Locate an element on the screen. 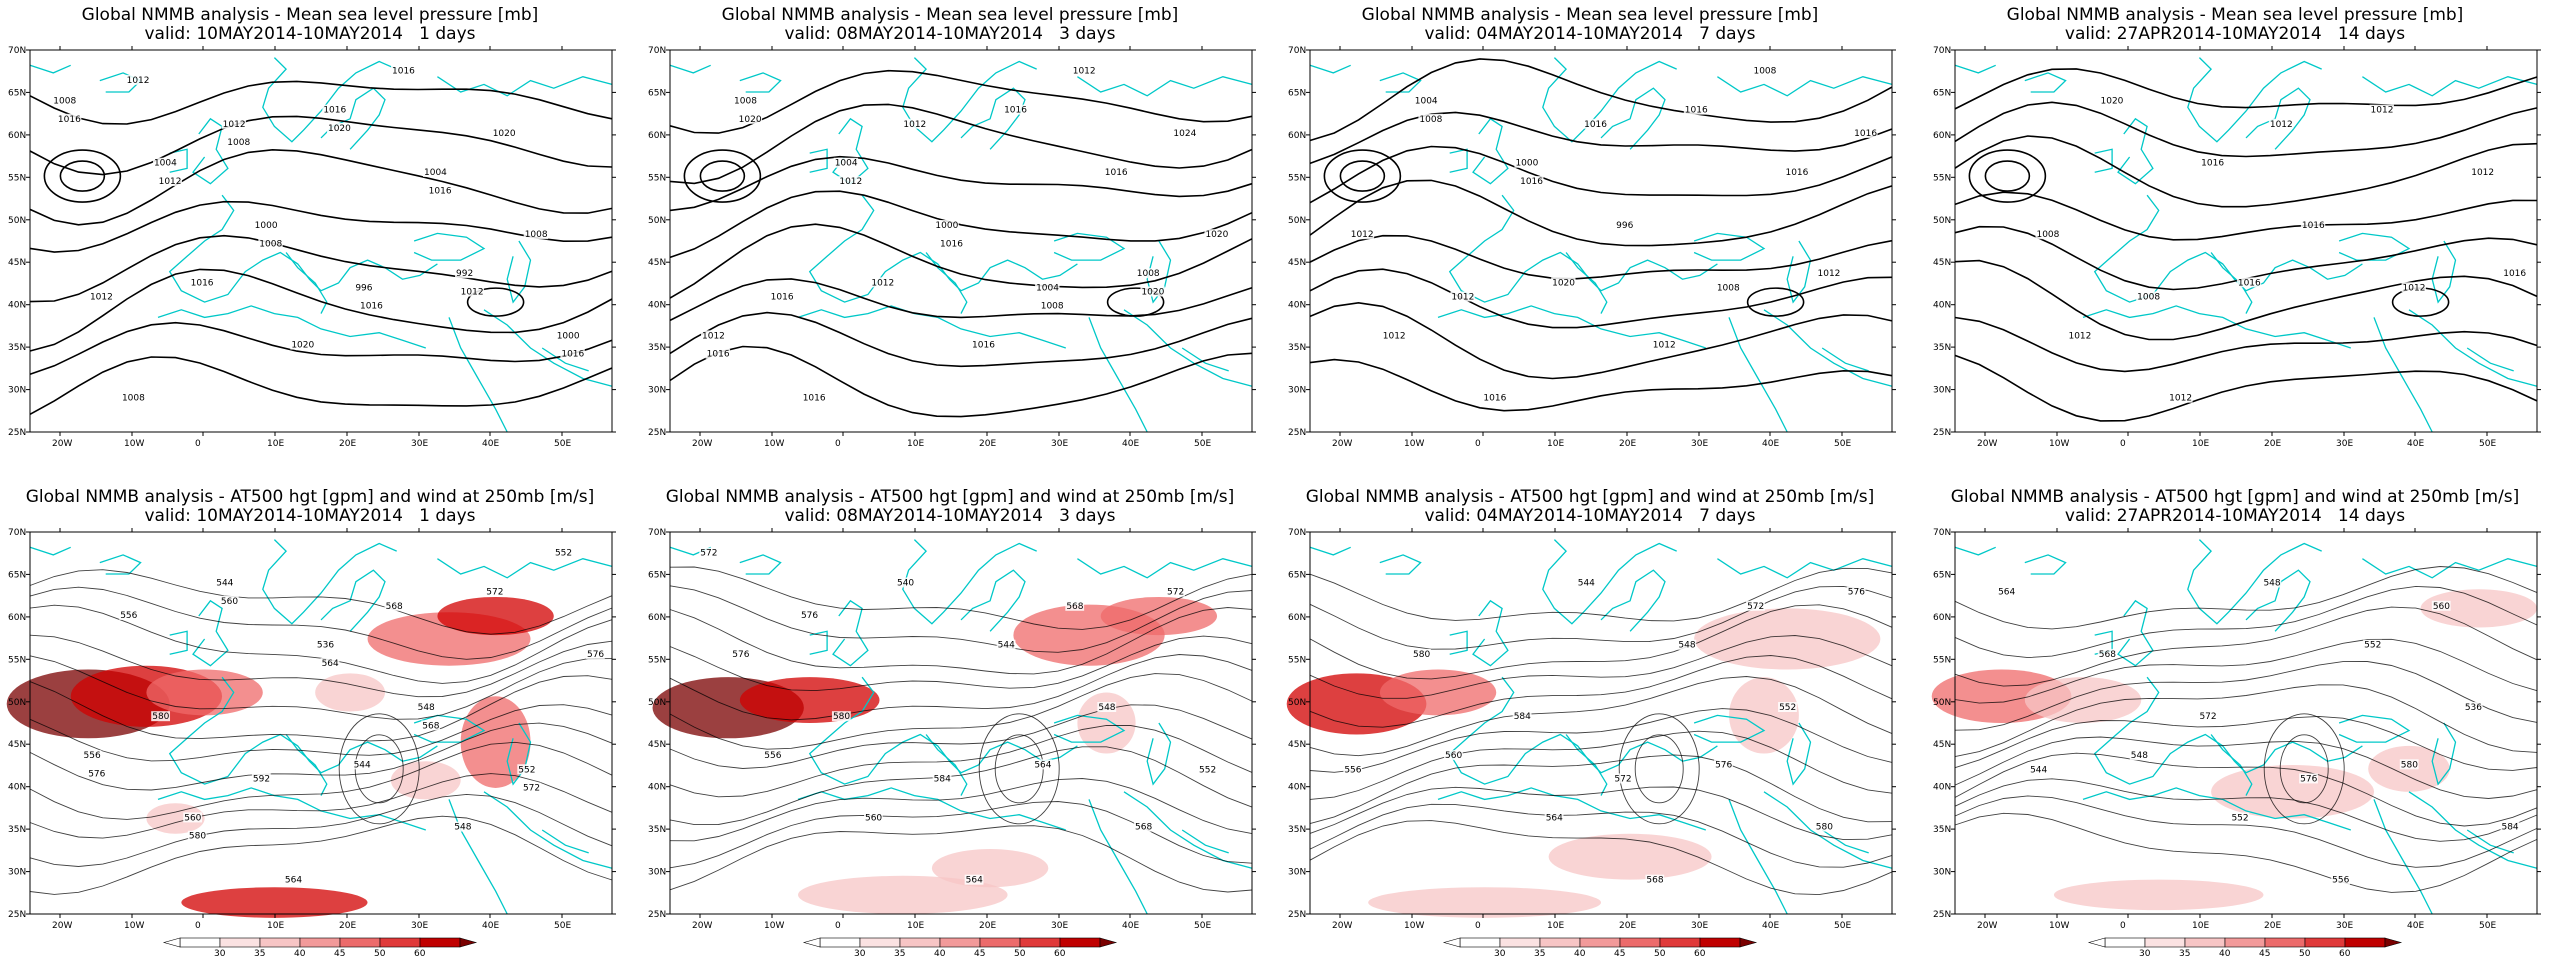 The image size is (2560, 960). contour-label: 572 is located at coordinates (708, 554).